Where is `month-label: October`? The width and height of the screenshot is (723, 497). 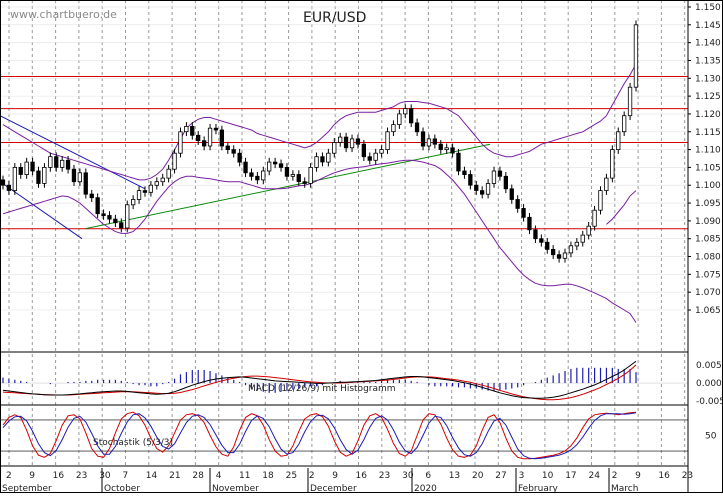 month-label: October is located at coordinates (122, 488).